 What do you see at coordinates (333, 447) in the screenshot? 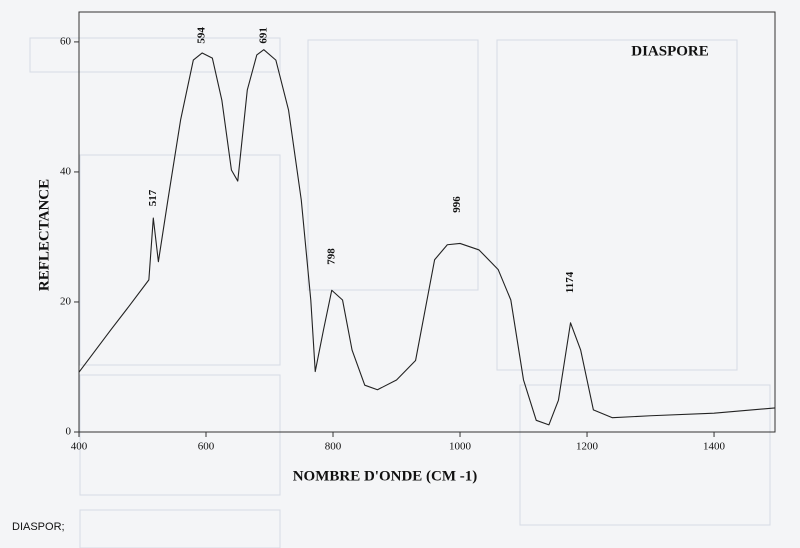
I see `x-tick-label: 800` at bounding box center [333, 447].